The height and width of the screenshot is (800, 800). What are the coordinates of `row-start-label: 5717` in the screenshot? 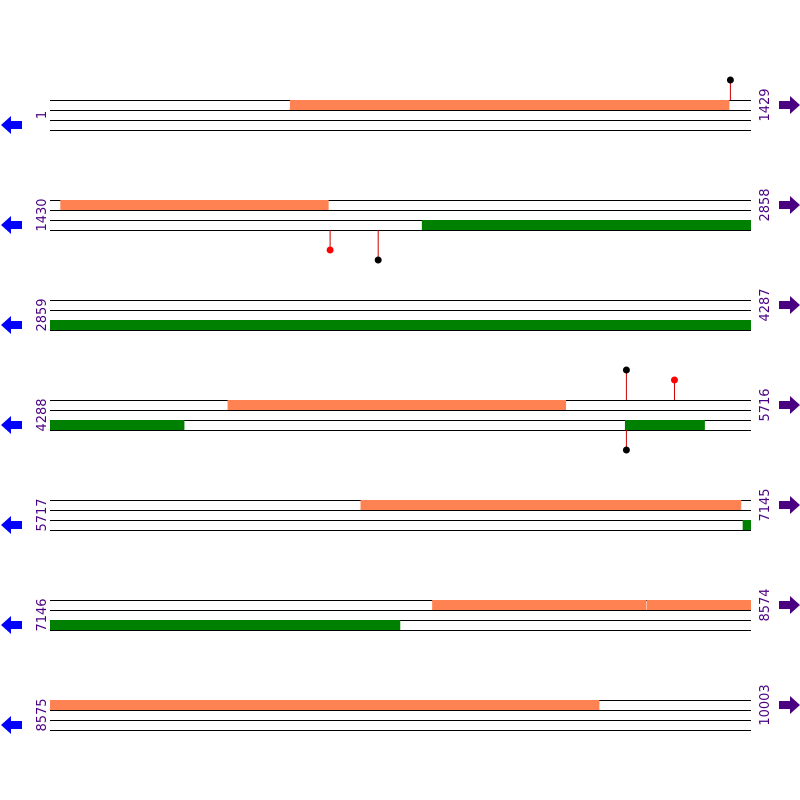 It's located at (42, 514).